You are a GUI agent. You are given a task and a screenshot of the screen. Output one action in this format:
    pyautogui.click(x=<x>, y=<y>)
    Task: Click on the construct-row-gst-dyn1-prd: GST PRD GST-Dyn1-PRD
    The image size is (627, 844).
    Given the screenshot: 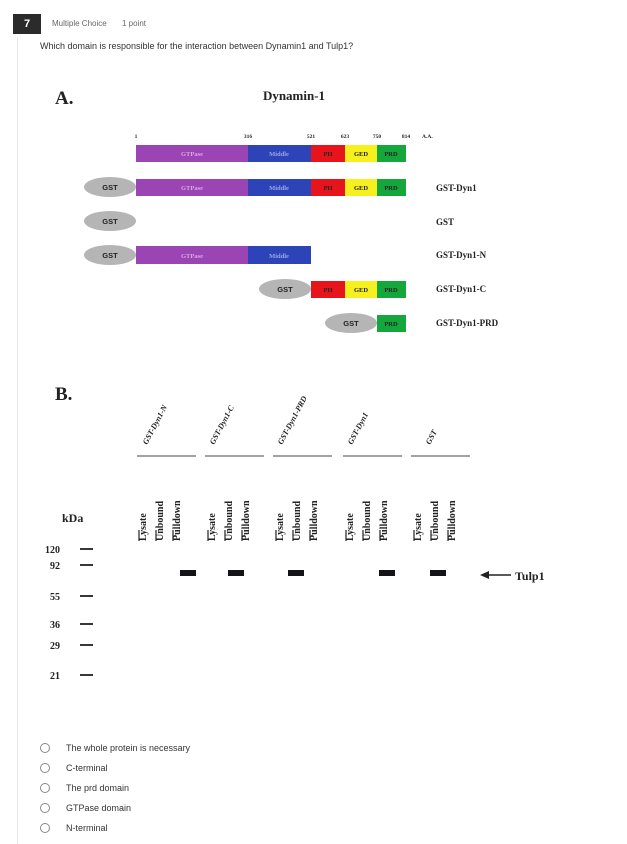 What is the action you would take?
    pyautogui.click(x=412, y=323)
    